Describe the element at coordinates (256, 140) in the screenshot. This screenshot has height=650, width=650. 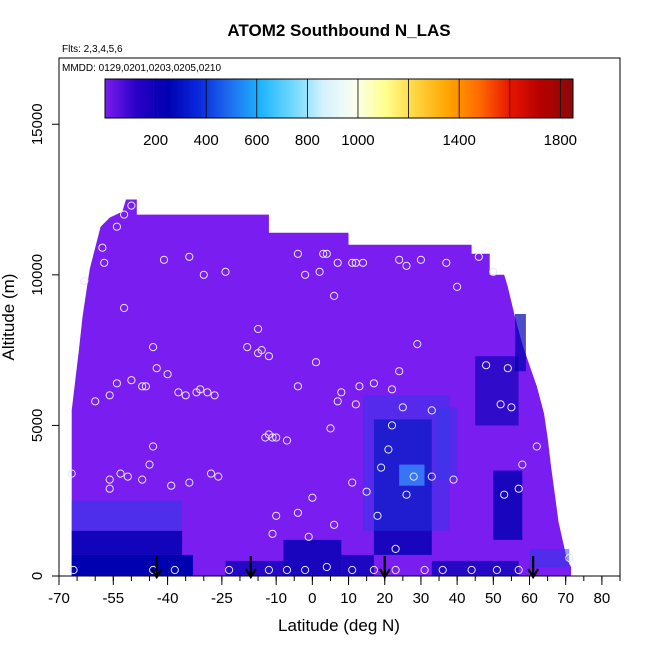
I see `colorbar-tick-label: 600` at that location.